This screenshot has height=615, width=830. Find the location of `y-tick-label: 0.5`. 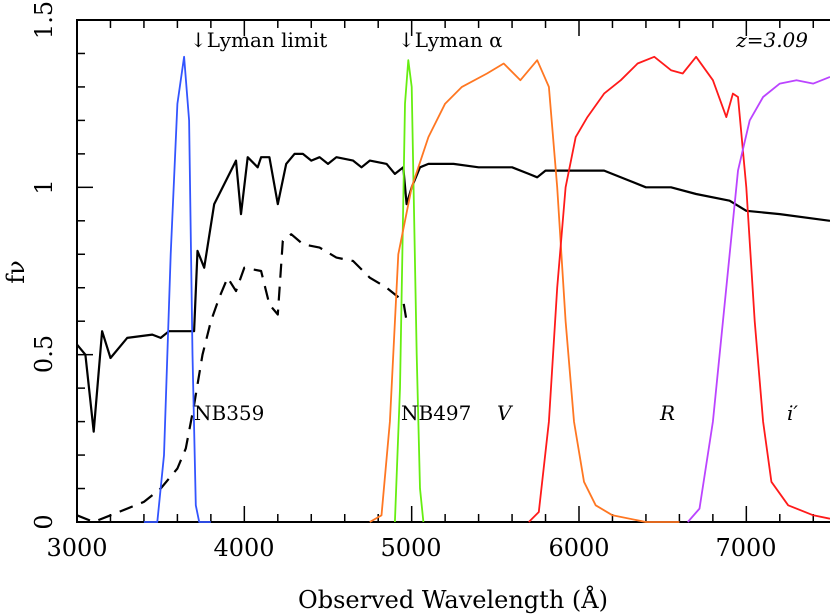

y-tick-label: 0.5 is located at coordinates (44, 354).